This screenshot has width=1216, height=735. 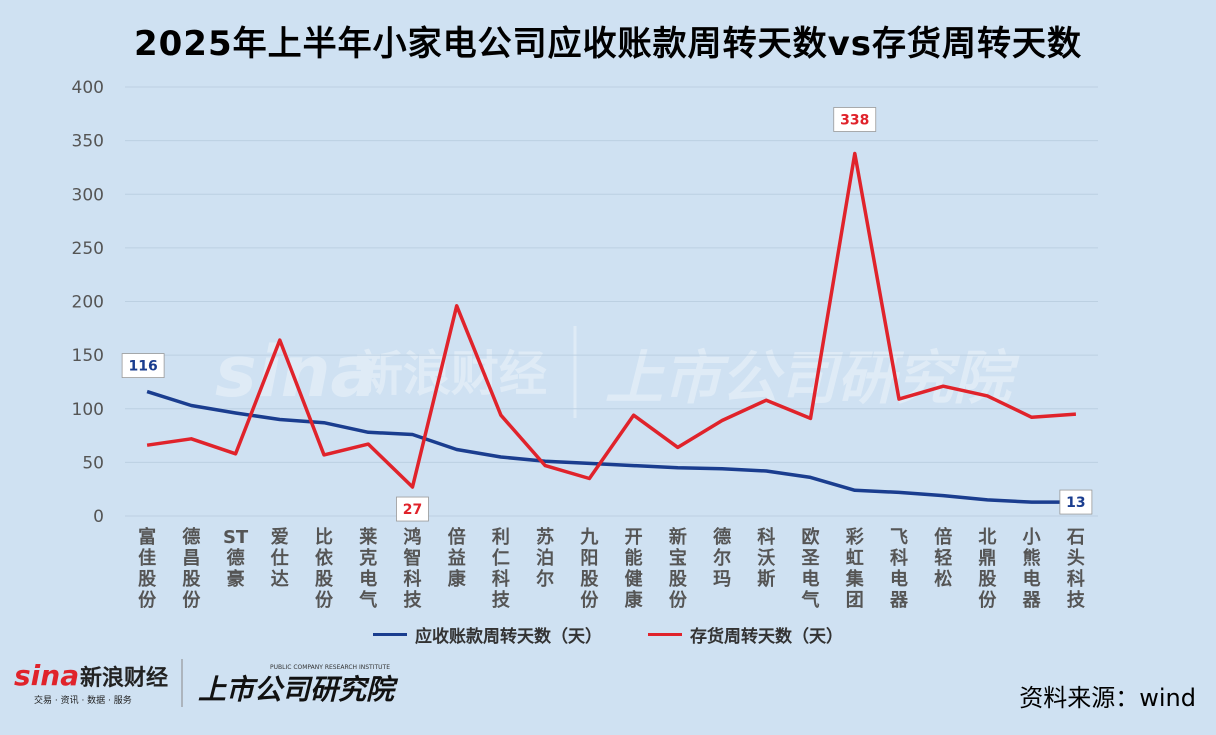 What do you see at coordinates (722, 558) in the screenshot?
I see `x-tick-label: 德尔玛` at bounding box center [722, 558].